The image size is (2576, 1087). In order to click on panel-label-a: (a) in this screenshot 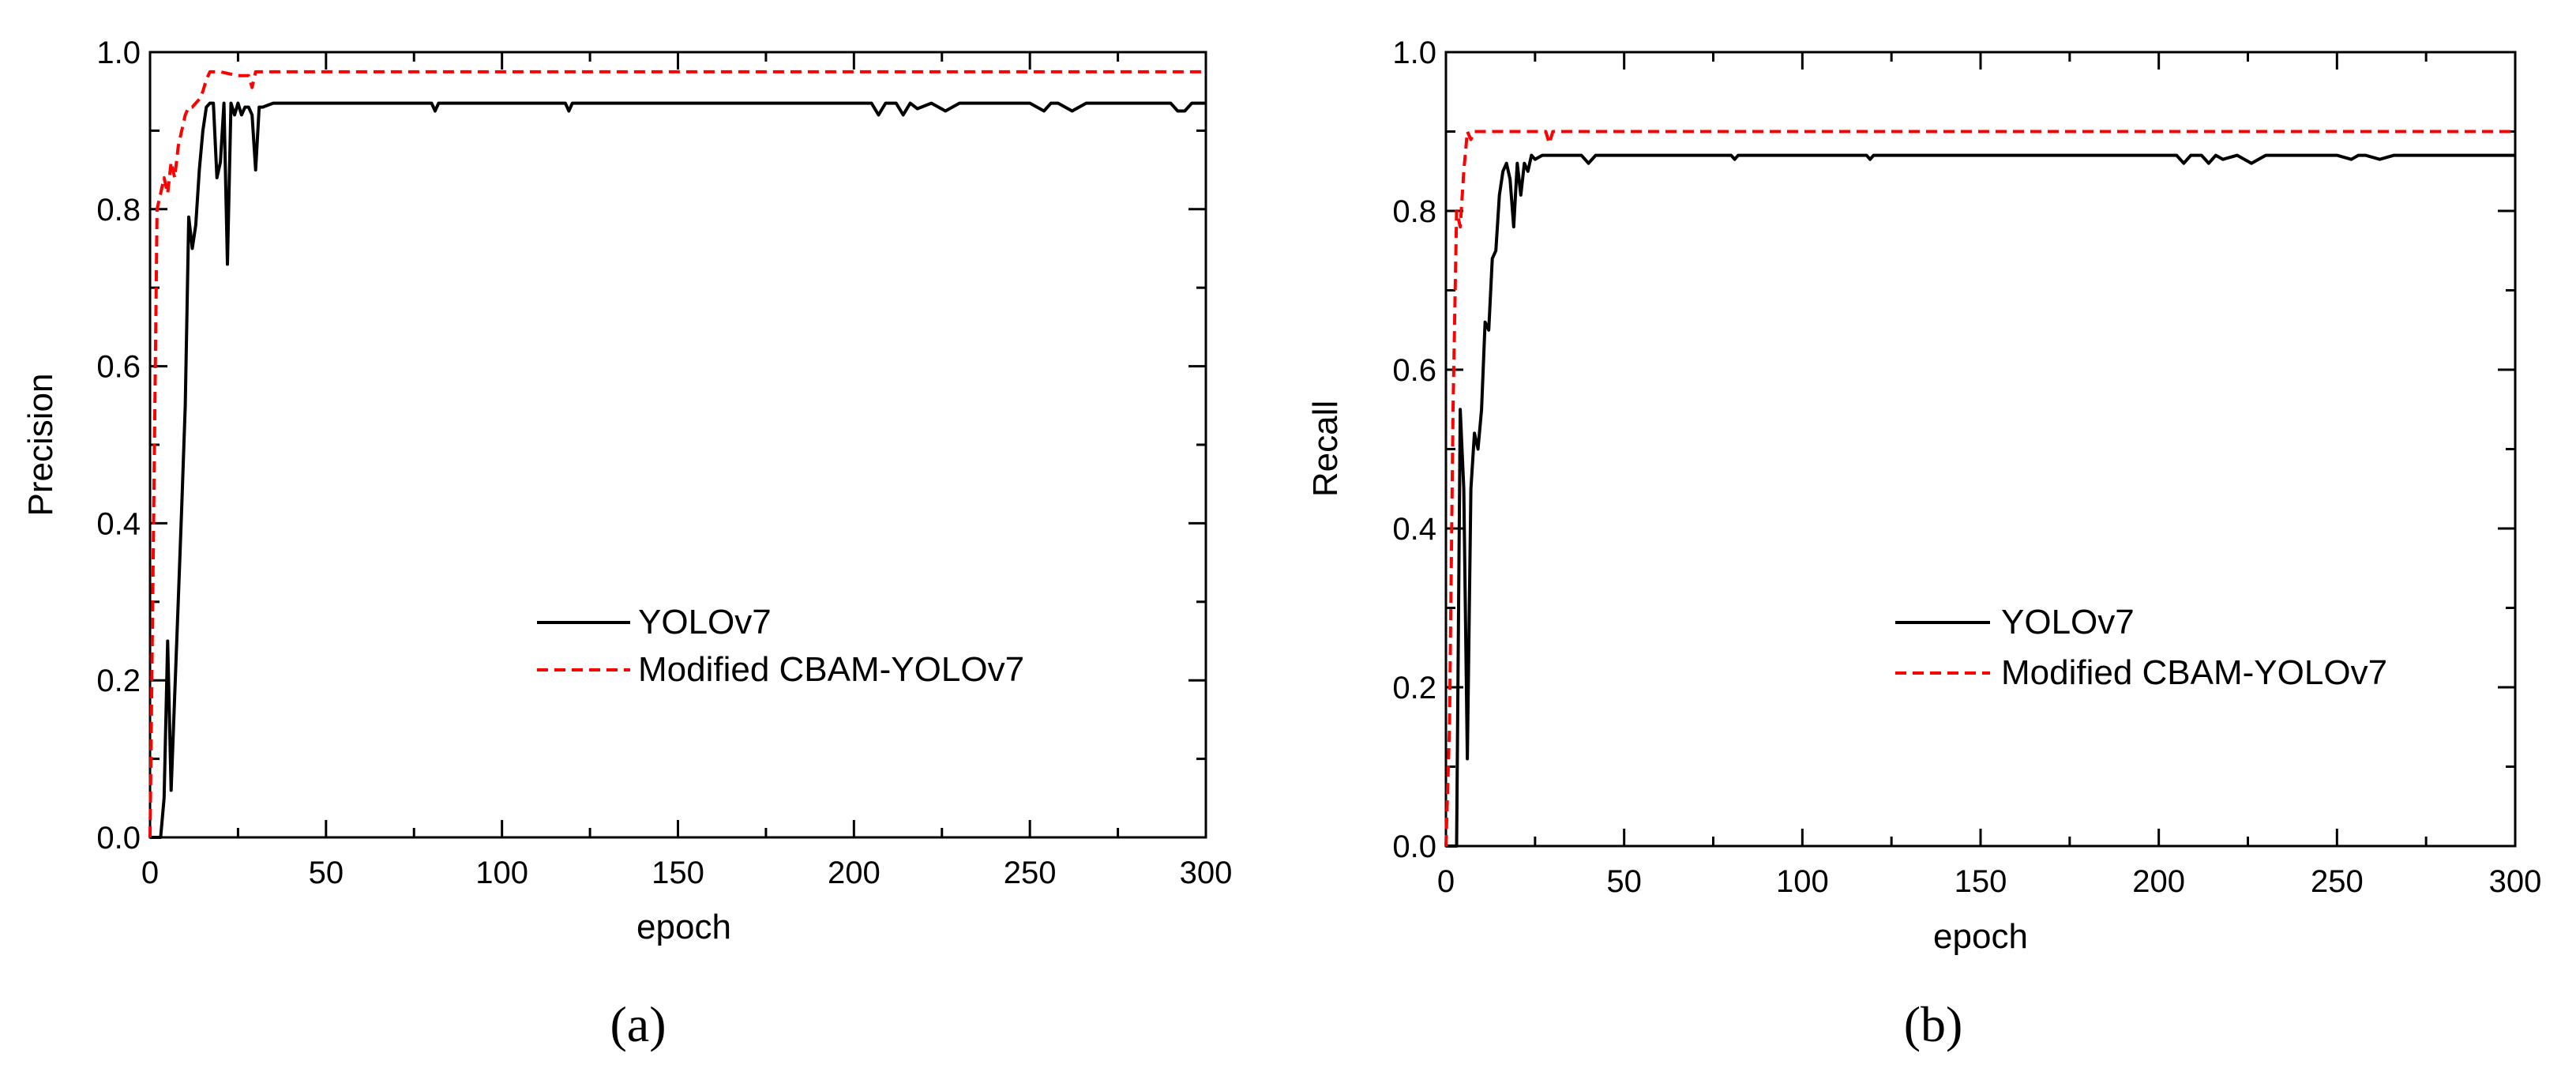, I will do `click(638, 1024)`.